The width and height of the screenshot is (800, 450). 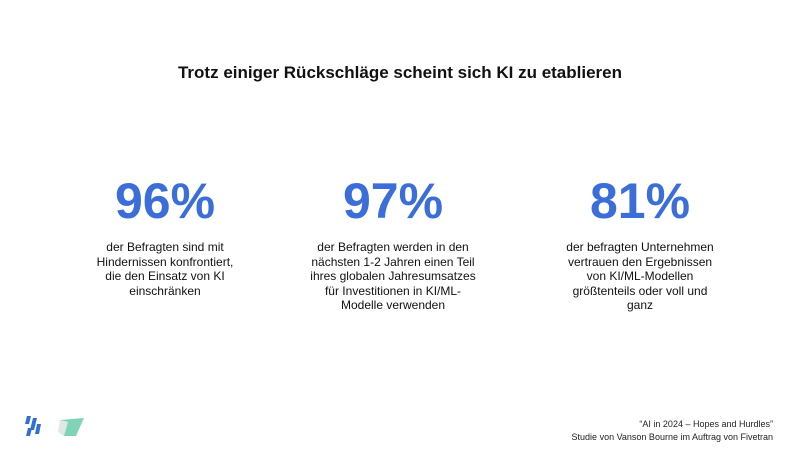 What do you see at coordinates (63, 428) in the screenshot?
I see `logo-shape` at bounding box center [63, 428].